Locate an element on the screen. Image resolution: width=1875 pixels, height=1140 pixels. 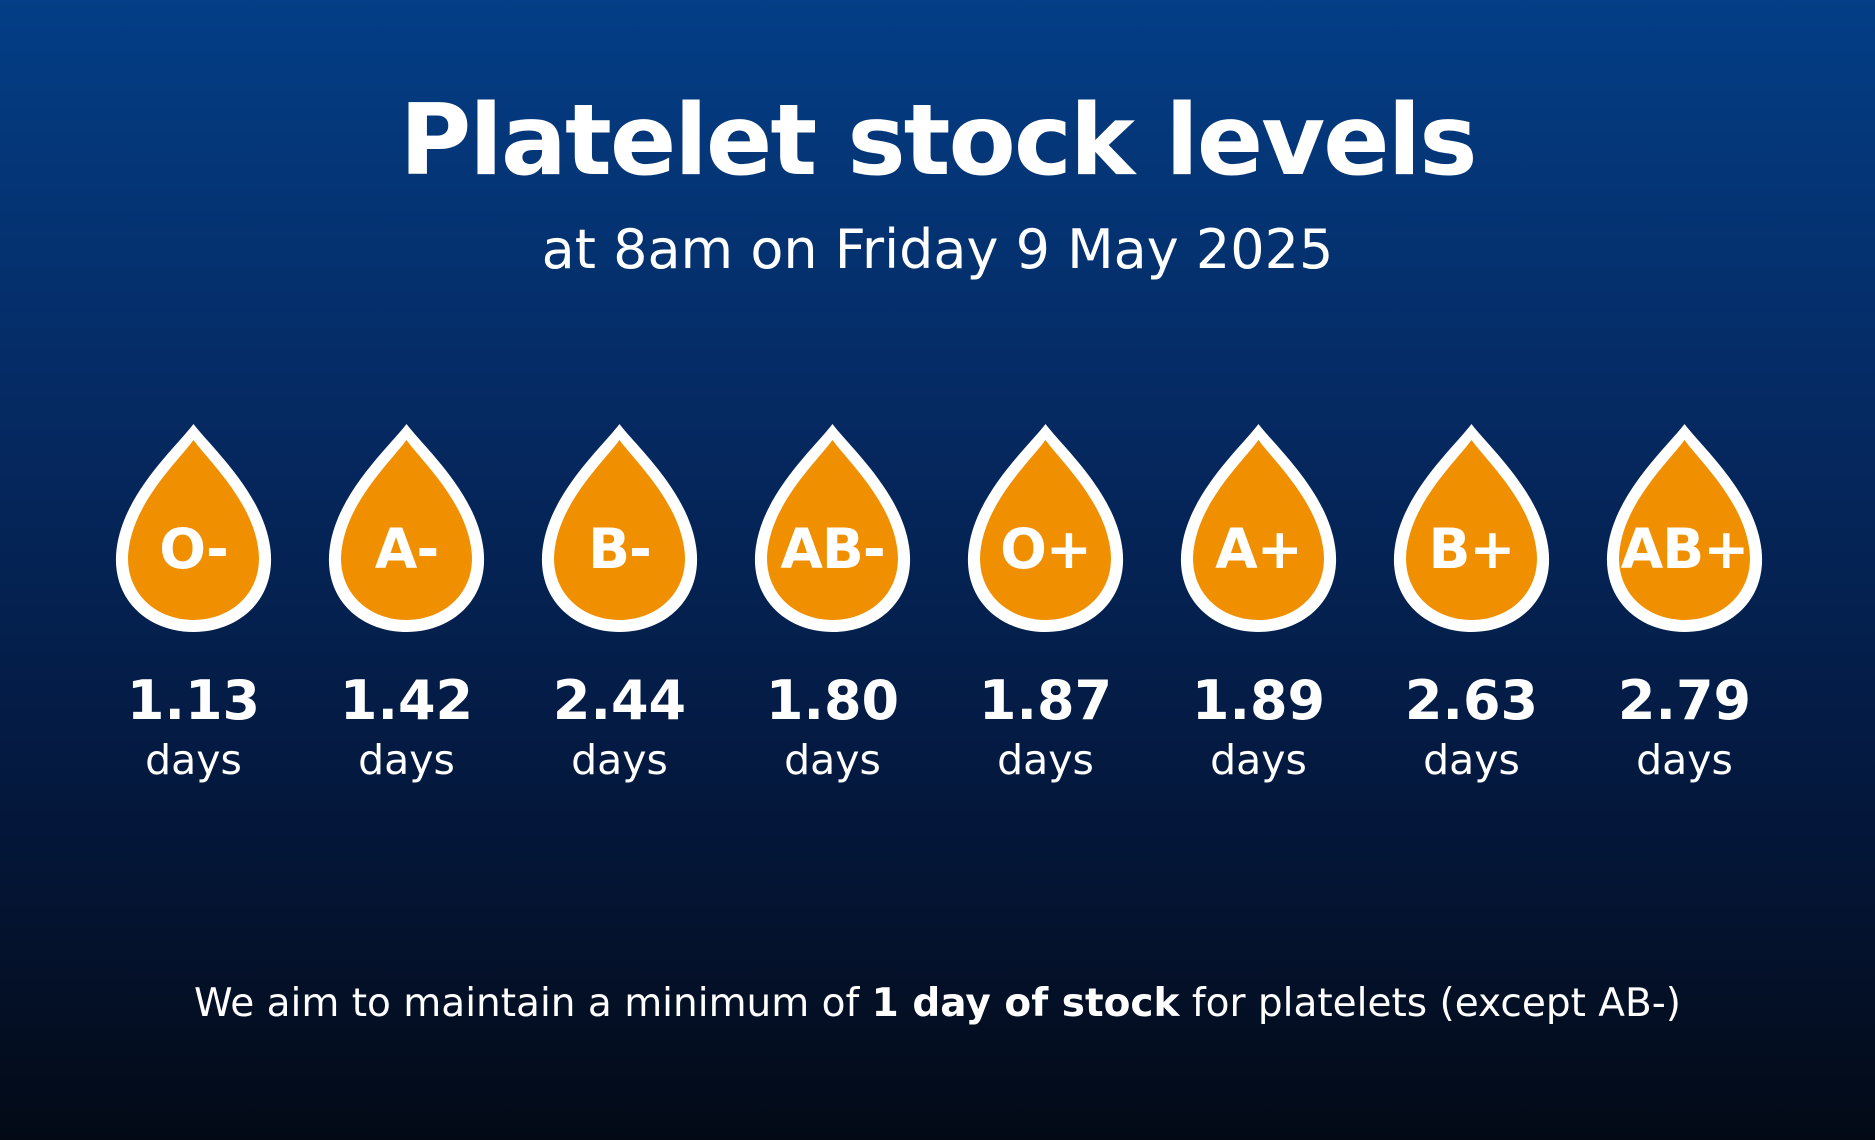
page-subtitle: at 8am on Friday 9 May 2025 is located at coordinates (937, 249).